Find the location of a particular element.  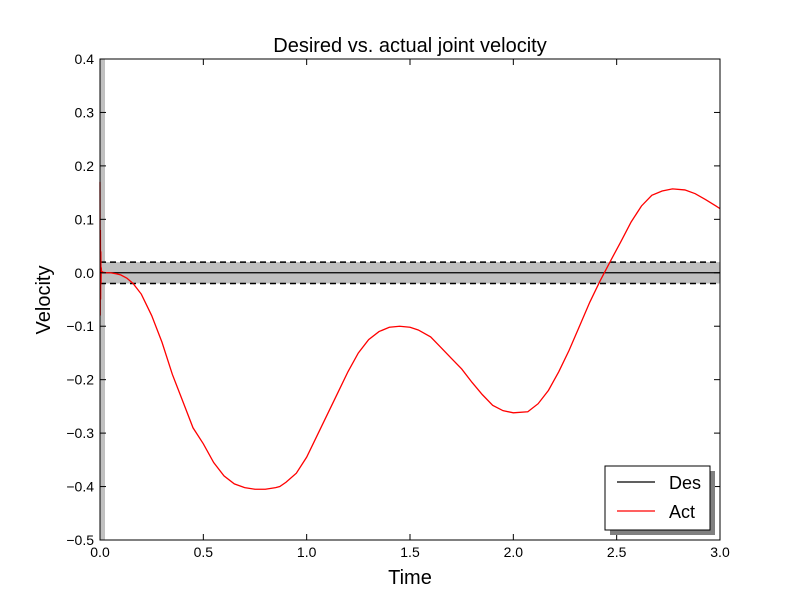

x-tick-label: 1.0 is located at coordinates (307, 552).